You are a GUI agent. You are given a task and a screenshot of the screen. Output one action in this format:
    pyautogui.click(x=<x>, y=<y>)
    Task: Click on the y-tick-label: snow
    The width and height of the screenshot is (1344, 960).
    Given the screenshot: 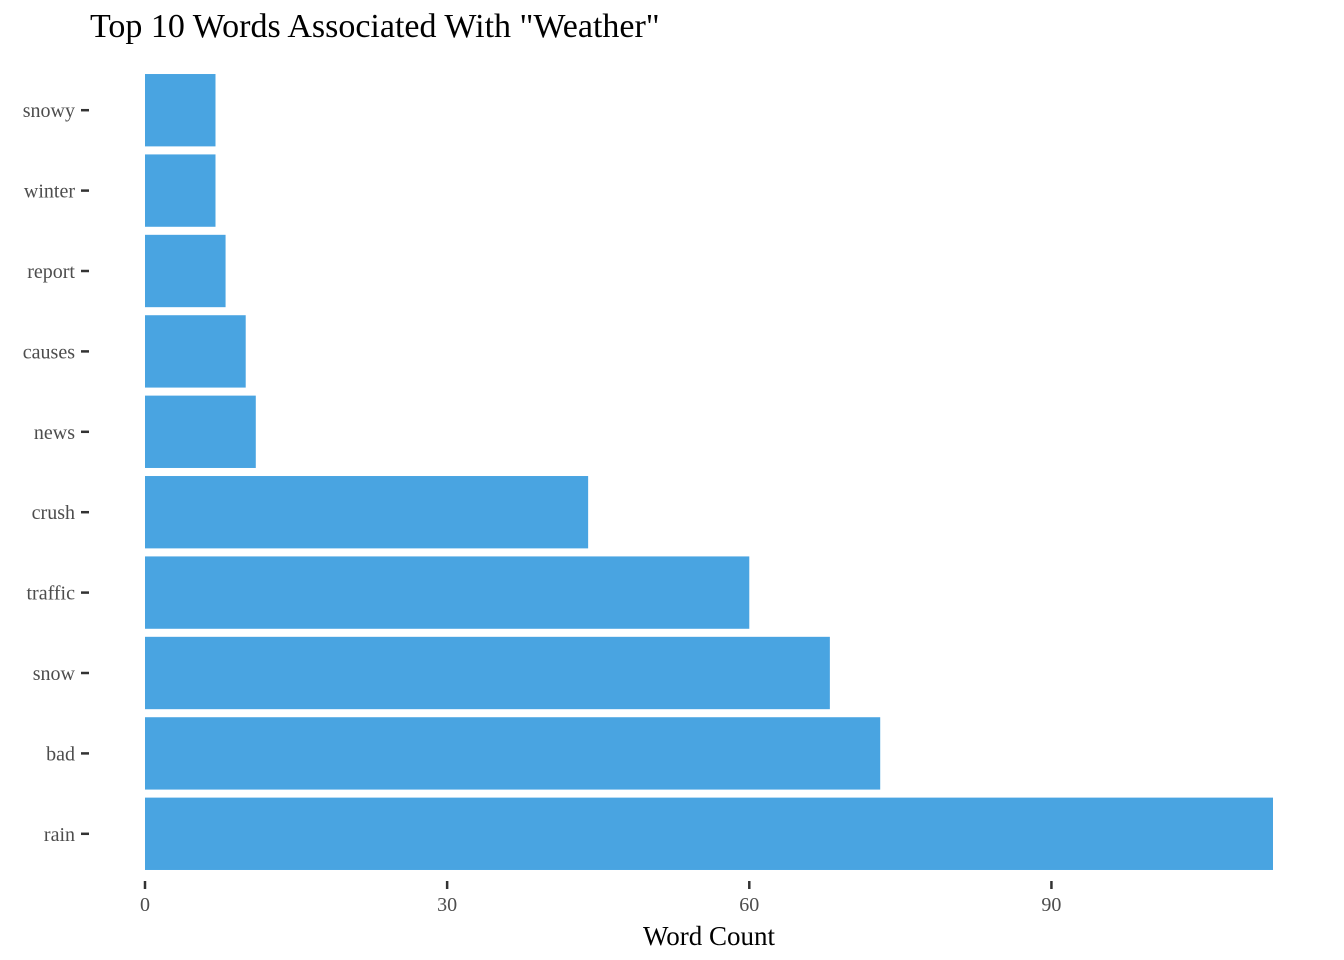 What is the action you would take?
    pyautogui.click(x=54, y=674)
    